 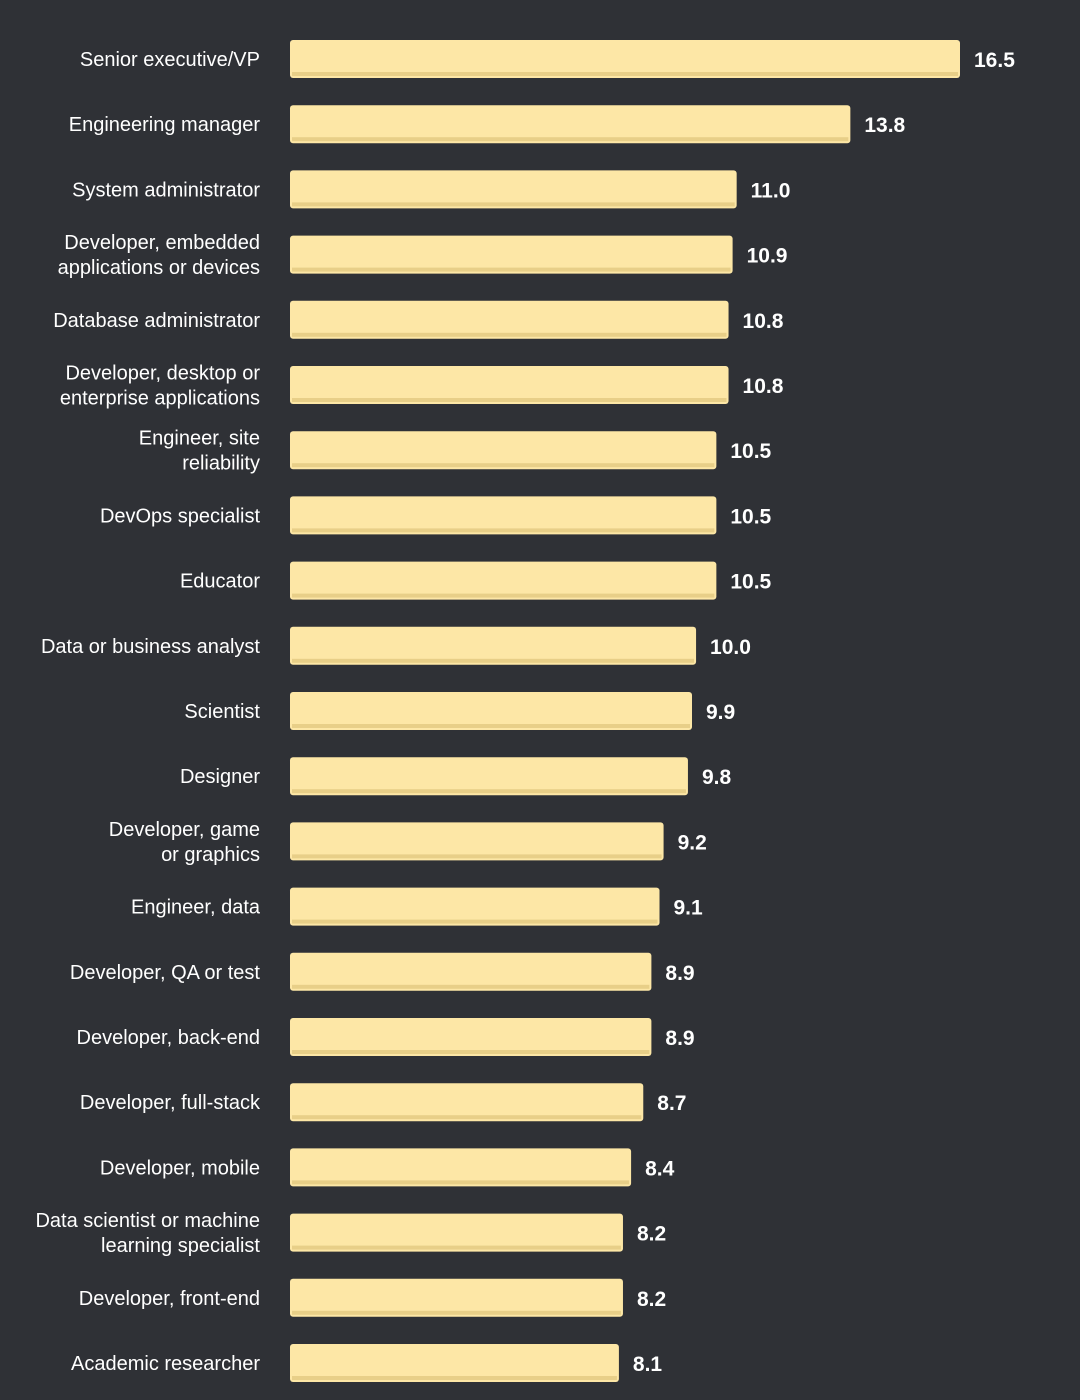 I want to click on category-label: Developer, back-end, so click(x=168, y=1038).